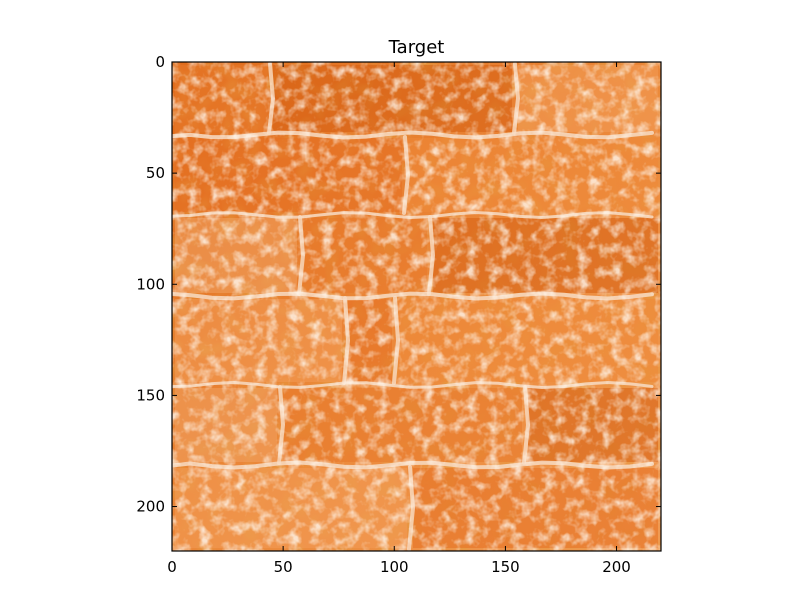 The image size is (812, 612). Describe the element at coordinates (416, 47) in the screenshot. I see `plot-title: Target` at that location.